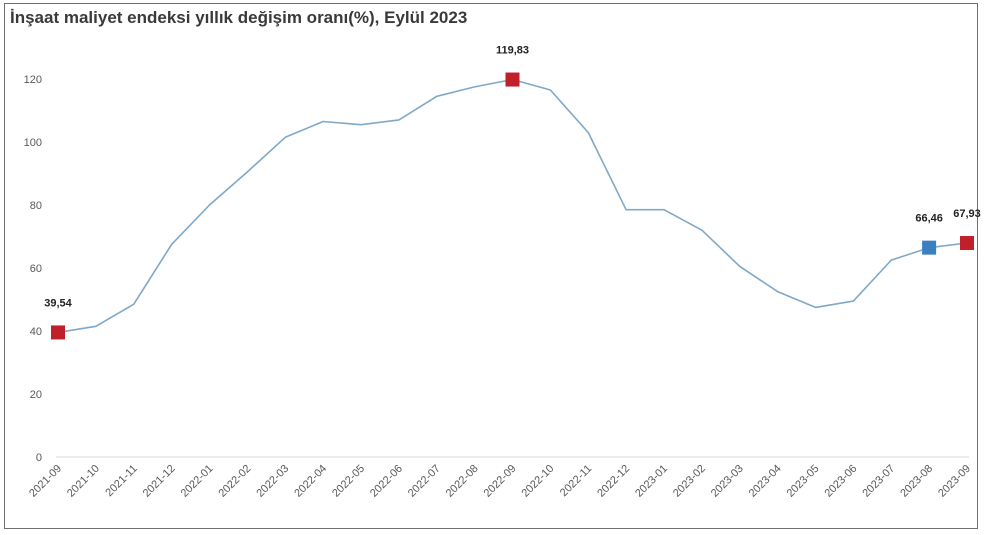 The width and height of the screenshot is (984, 535). I want to click on x-tick-label: 2022-04, so click(310, 481).